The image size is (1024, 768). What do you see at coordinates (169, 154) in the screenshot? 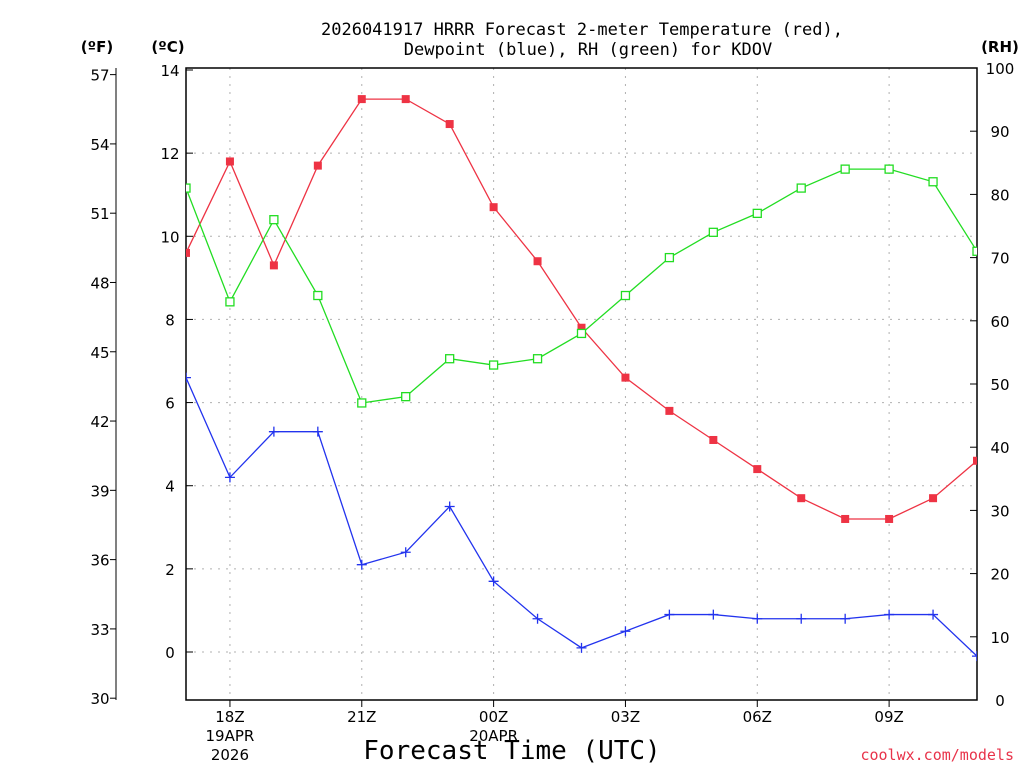
I see `celsius-tick-label: 12` at bounding box center [169, 154].